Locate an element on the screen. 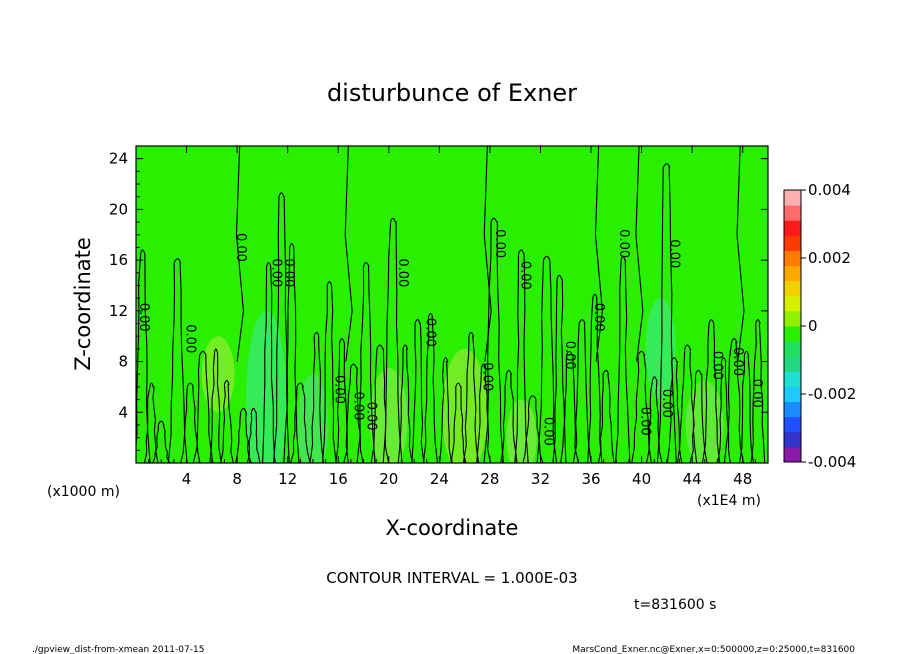 Image resolution: width=904 pixels, height=654 pixels. y-unit-label: (x1000 m) is located at coordinates (83, 492).